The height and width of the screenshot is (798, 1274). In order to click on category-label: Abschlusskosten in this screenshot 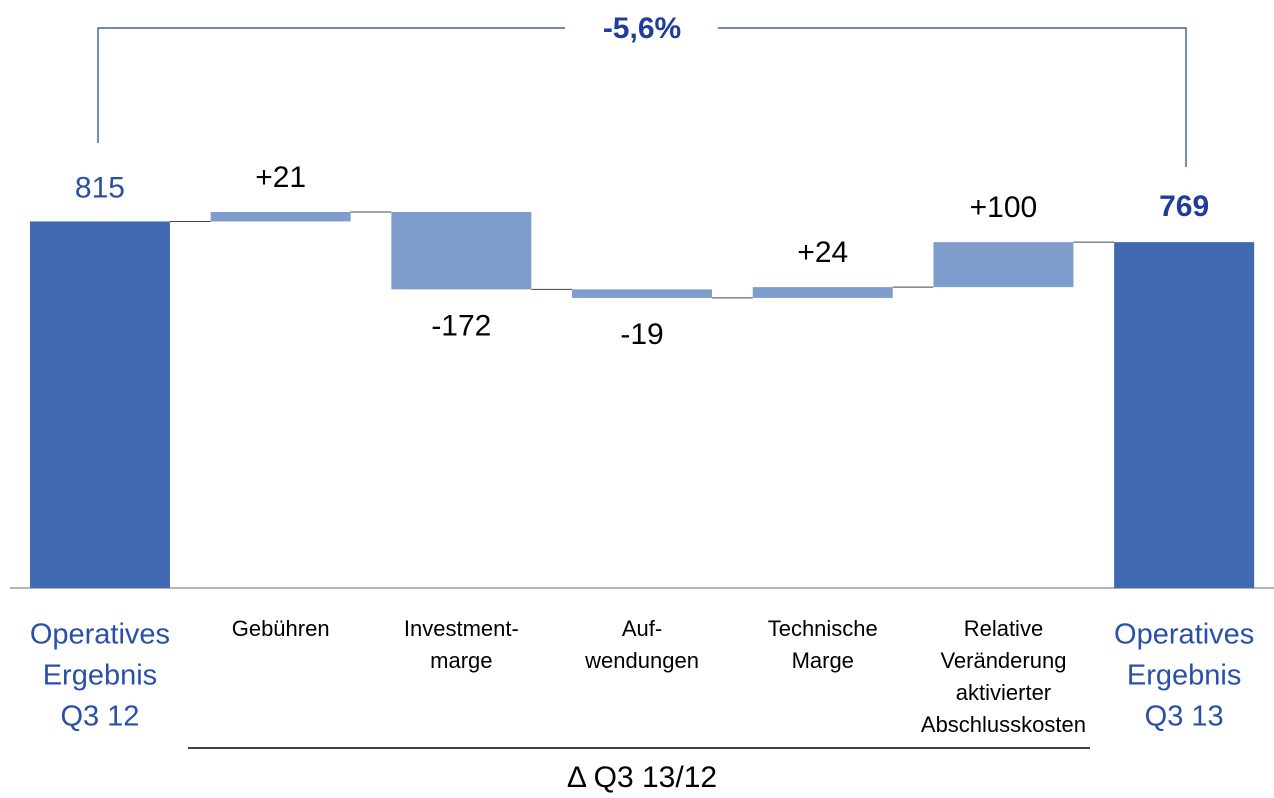, I will do `click(1003, 724)`.